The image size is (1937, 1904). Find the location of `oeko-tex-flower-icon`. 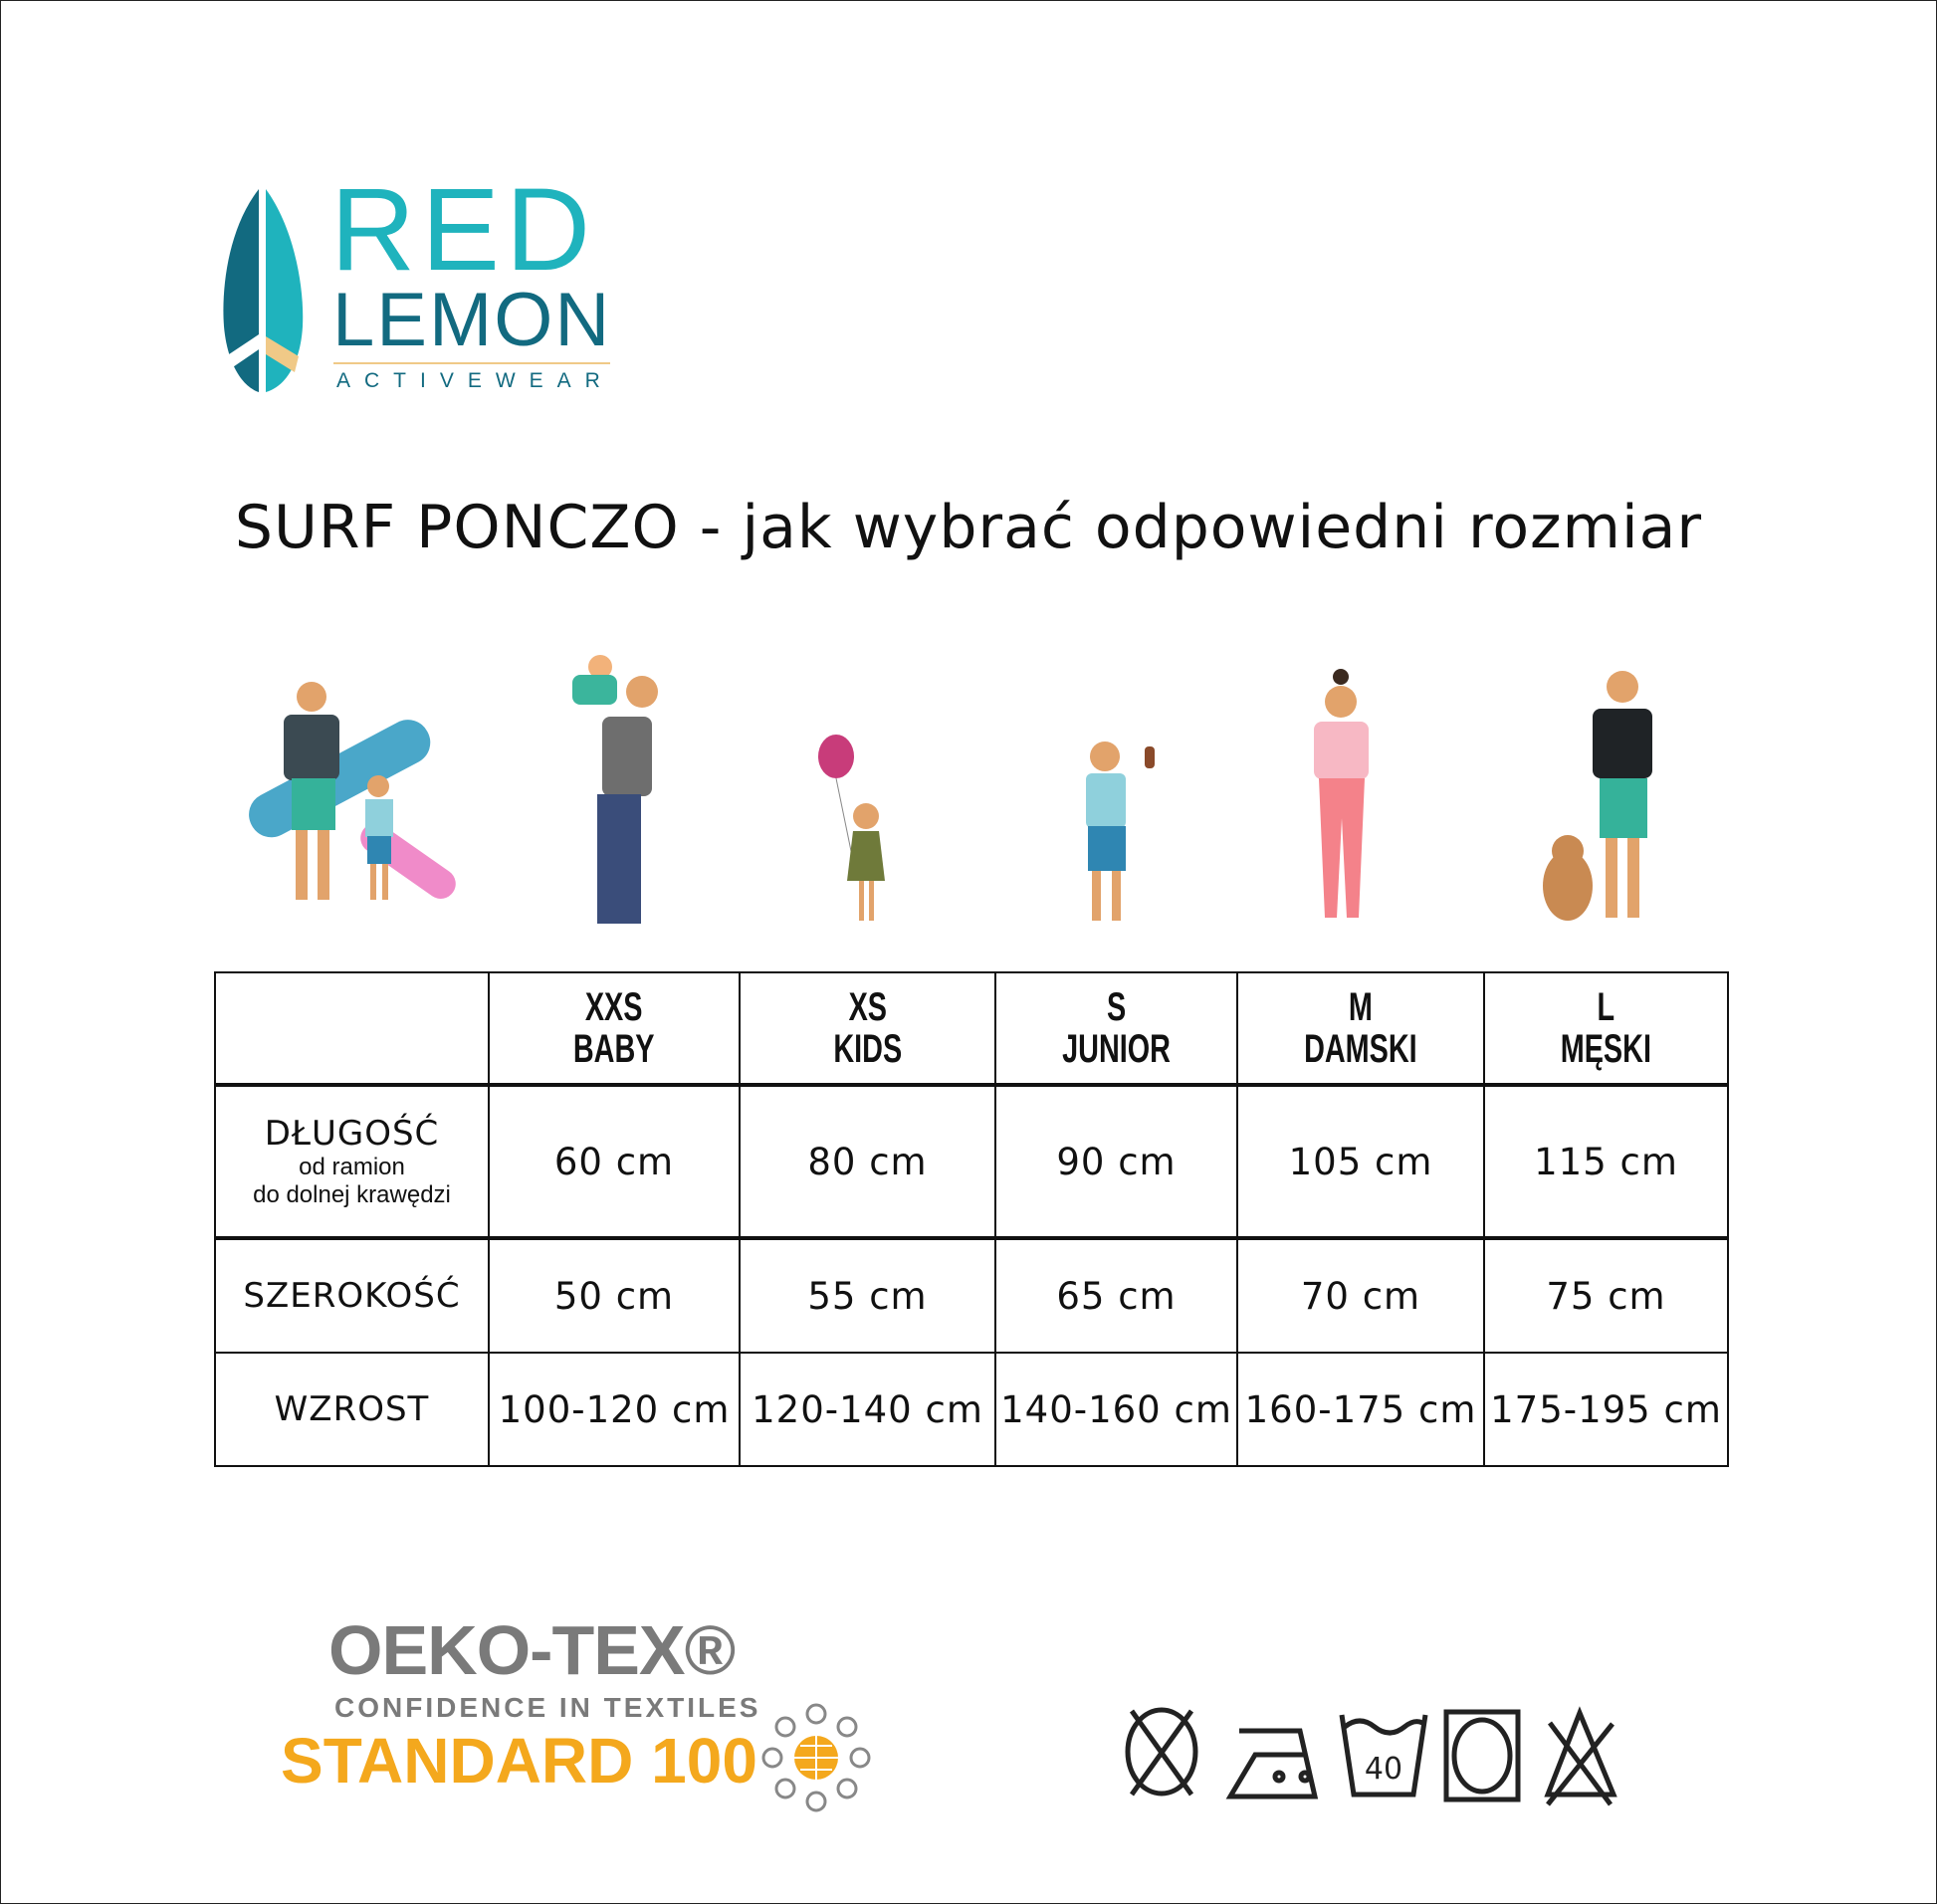

oeko-tex-flower-icon is located at coordinates (816, 1757).